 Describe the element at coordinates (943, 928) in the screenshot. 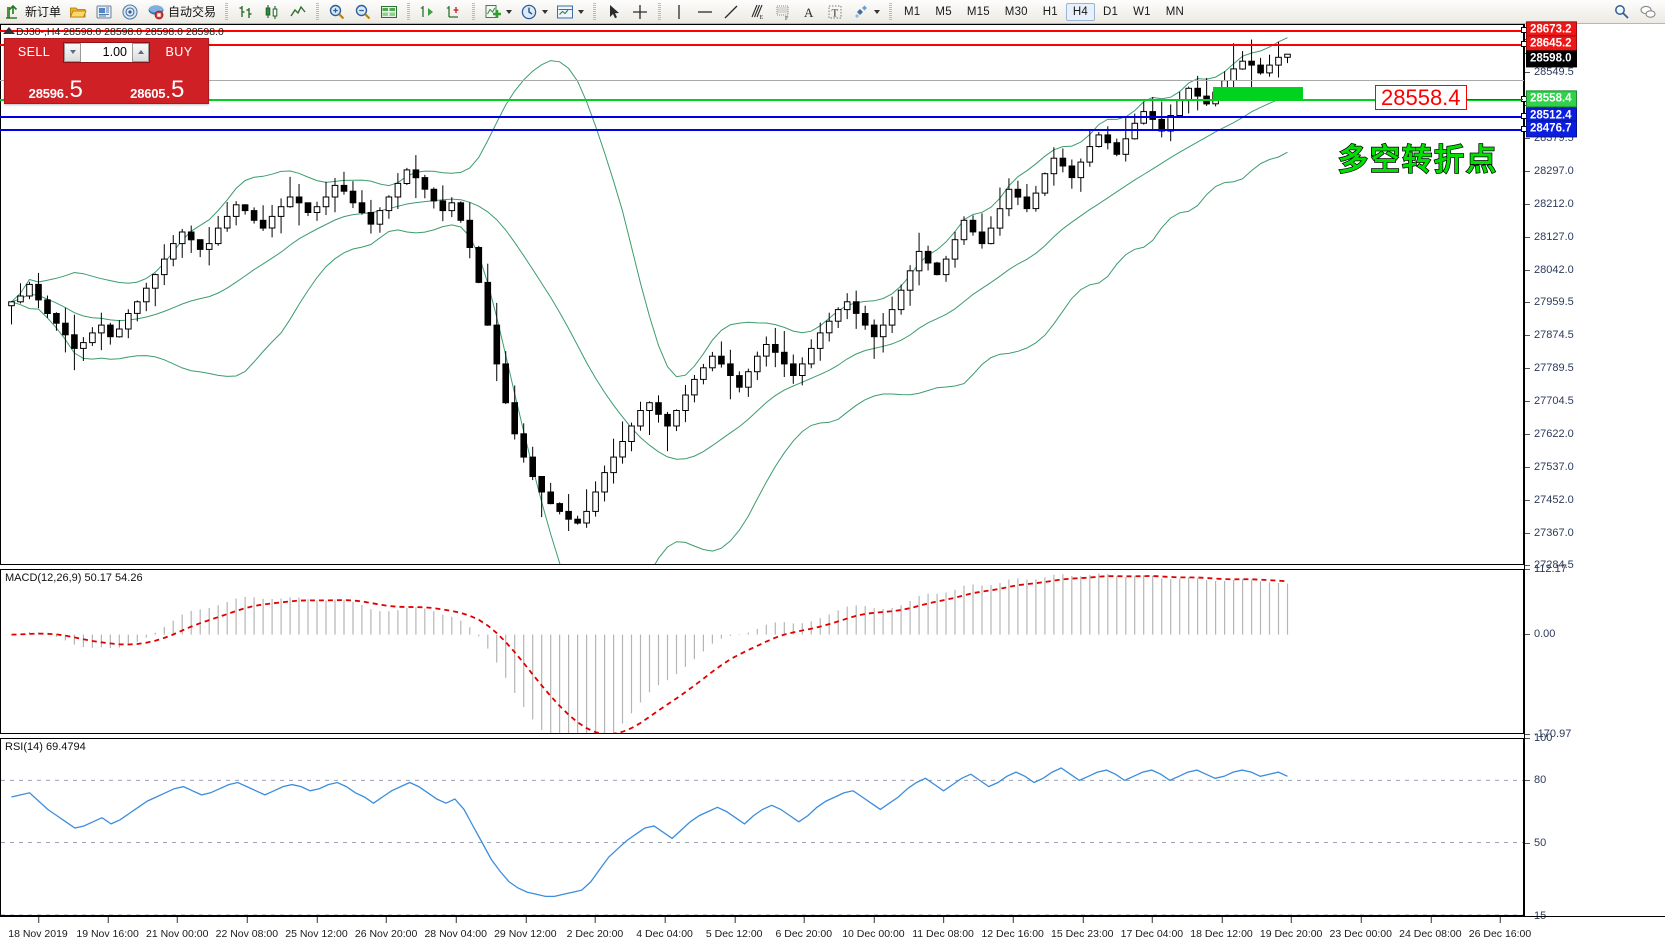

I see `time-axis-label: 11 Dec 08:00` at that location.